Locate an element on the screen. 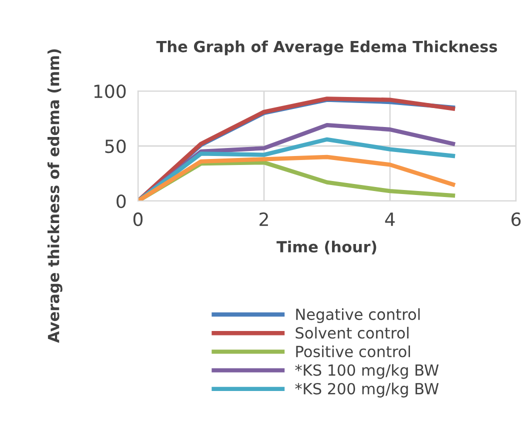  y-axis-title: Average thickness of edema (mm) is located at coordinates (54, 196).